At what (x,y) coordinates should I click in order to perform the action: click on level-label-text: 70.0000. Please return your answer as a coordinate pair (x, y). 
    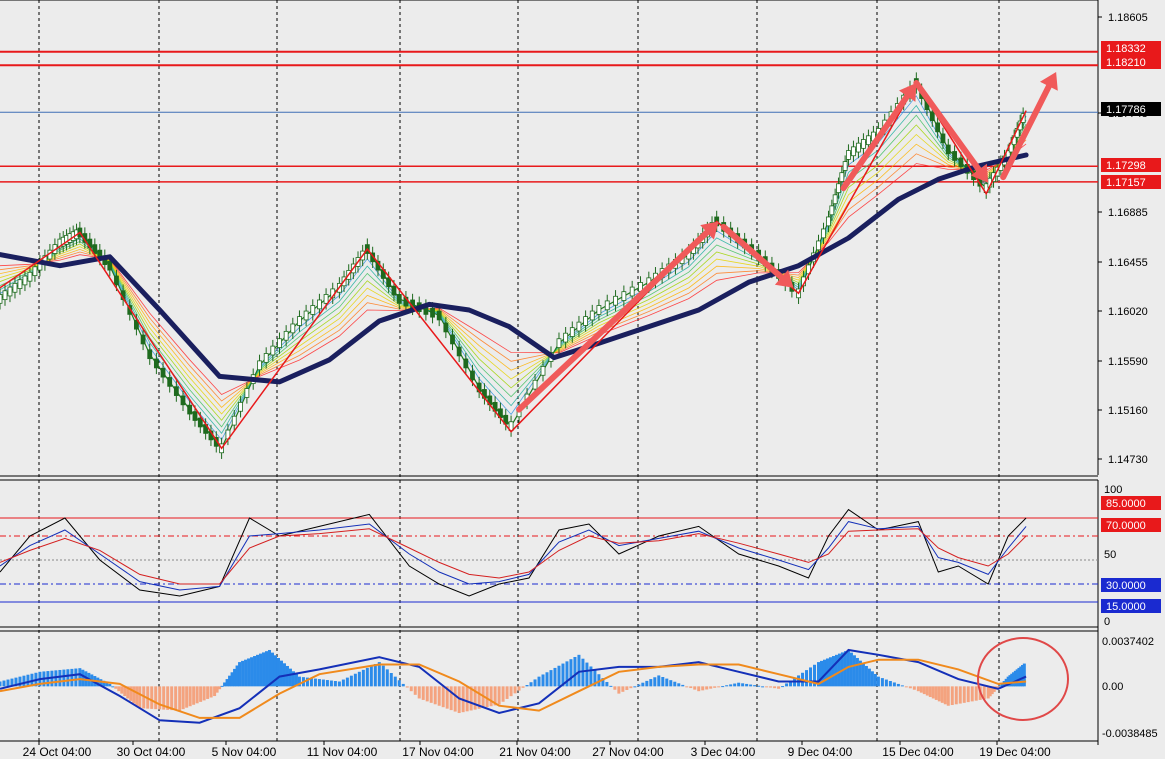
    Looking at the image, I should click on (1126, 526).